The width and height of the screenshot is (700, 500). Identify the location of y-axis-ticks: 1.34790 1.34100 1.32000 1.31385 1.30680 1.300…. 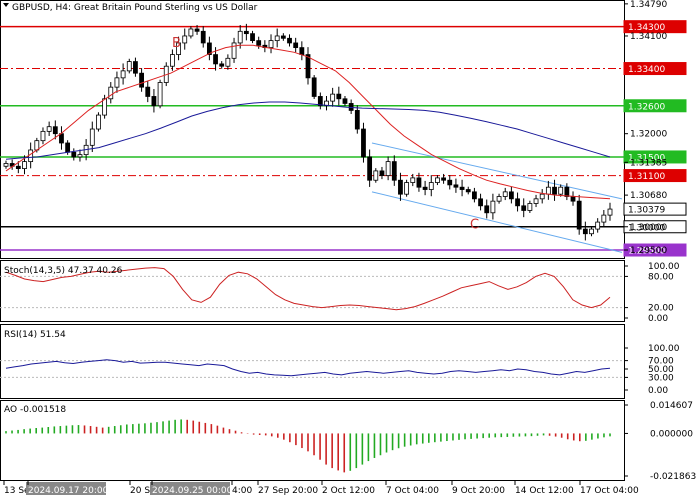
(645, 128).